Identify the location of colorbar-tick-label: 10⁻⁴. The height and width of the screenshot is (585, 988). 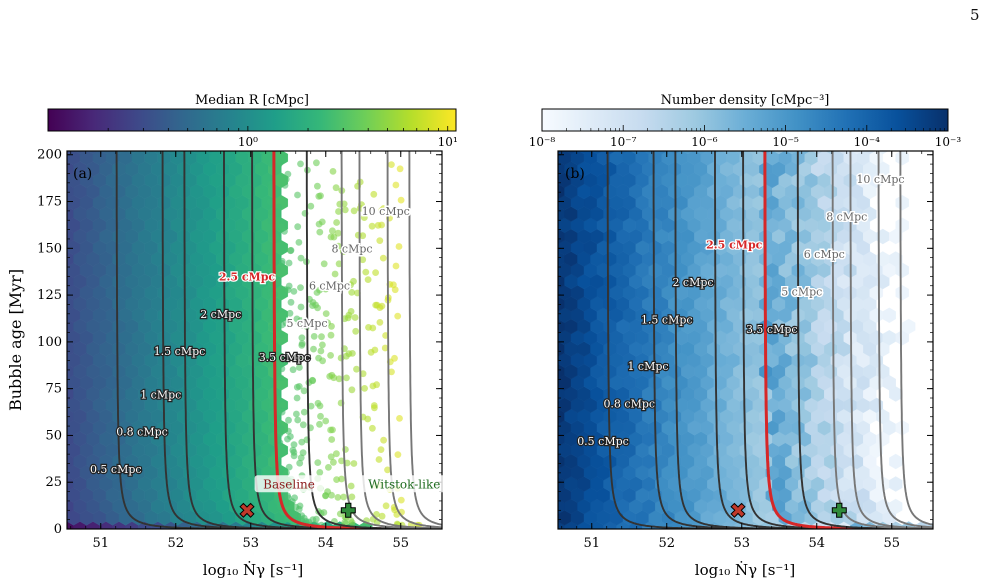
(867, 142).